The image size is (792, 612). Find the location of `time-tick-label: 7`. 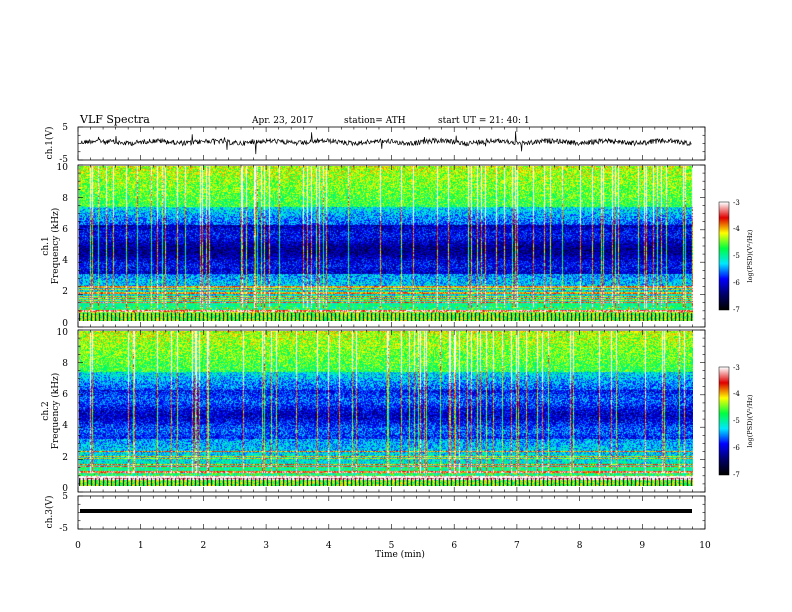

time-tick-label: 7 is located at coordinates (517, 546).